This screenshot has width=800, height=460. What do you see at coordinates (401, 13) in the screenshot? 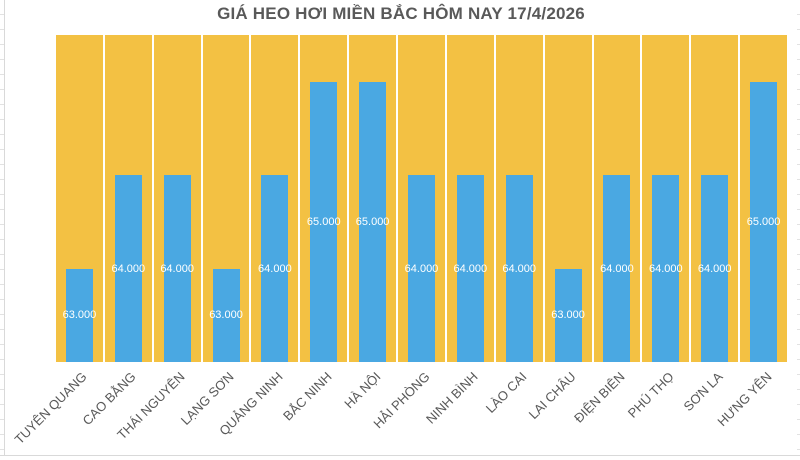
I see `chart-title: GIÁ HEO HƠI MIỀN BẮC HÔM NAY 17/4/2026` at bounding box center [401, 13].